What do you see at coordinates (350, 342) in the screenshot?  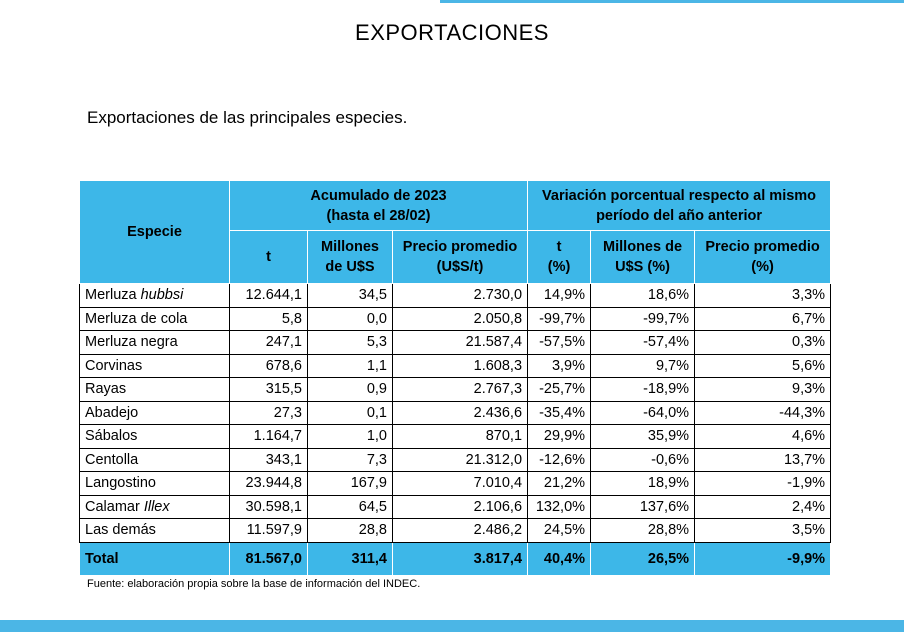 I see `cell-millones: 5,3` at bounding box center [350, 342].